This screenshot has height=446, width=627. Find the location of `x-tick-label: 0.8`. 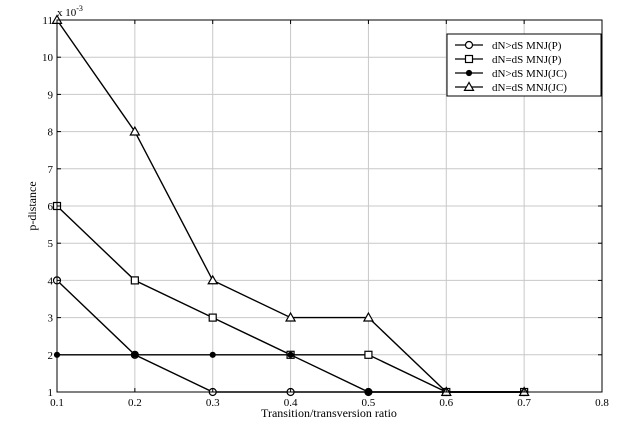

x-tick-label: 0.8 is located at coordinates (602, 403).